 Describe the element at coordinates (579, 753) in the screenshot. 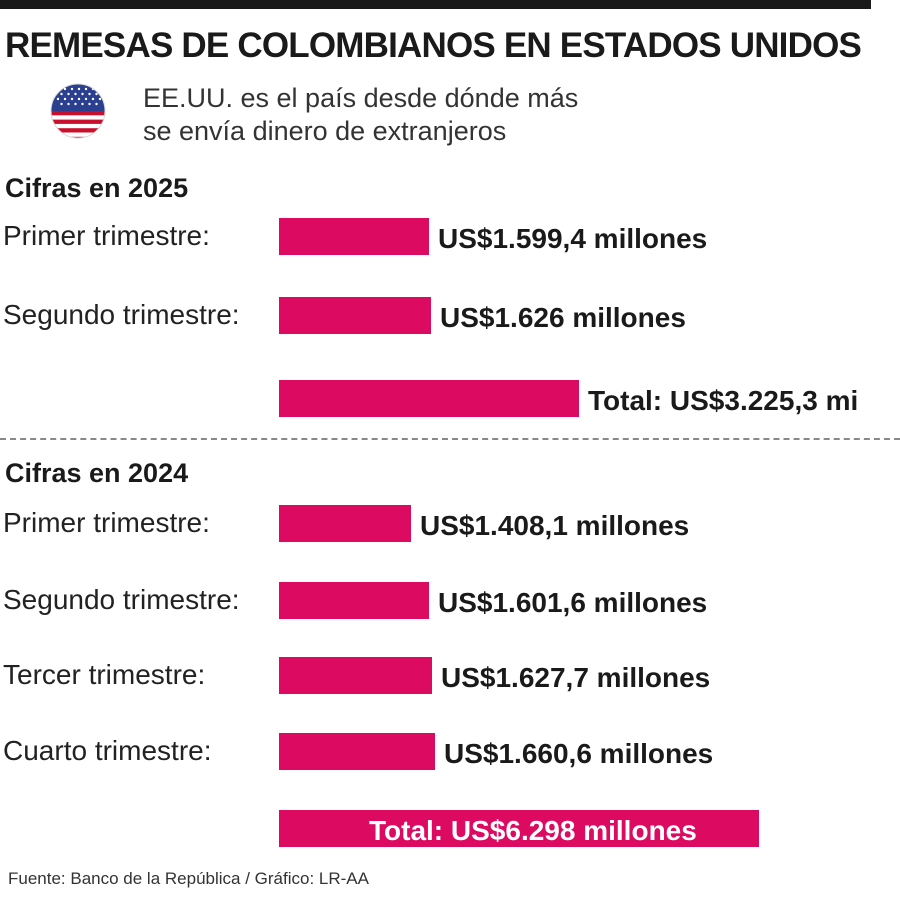

I see `value-label: US$1.660,6 millones` at that location.